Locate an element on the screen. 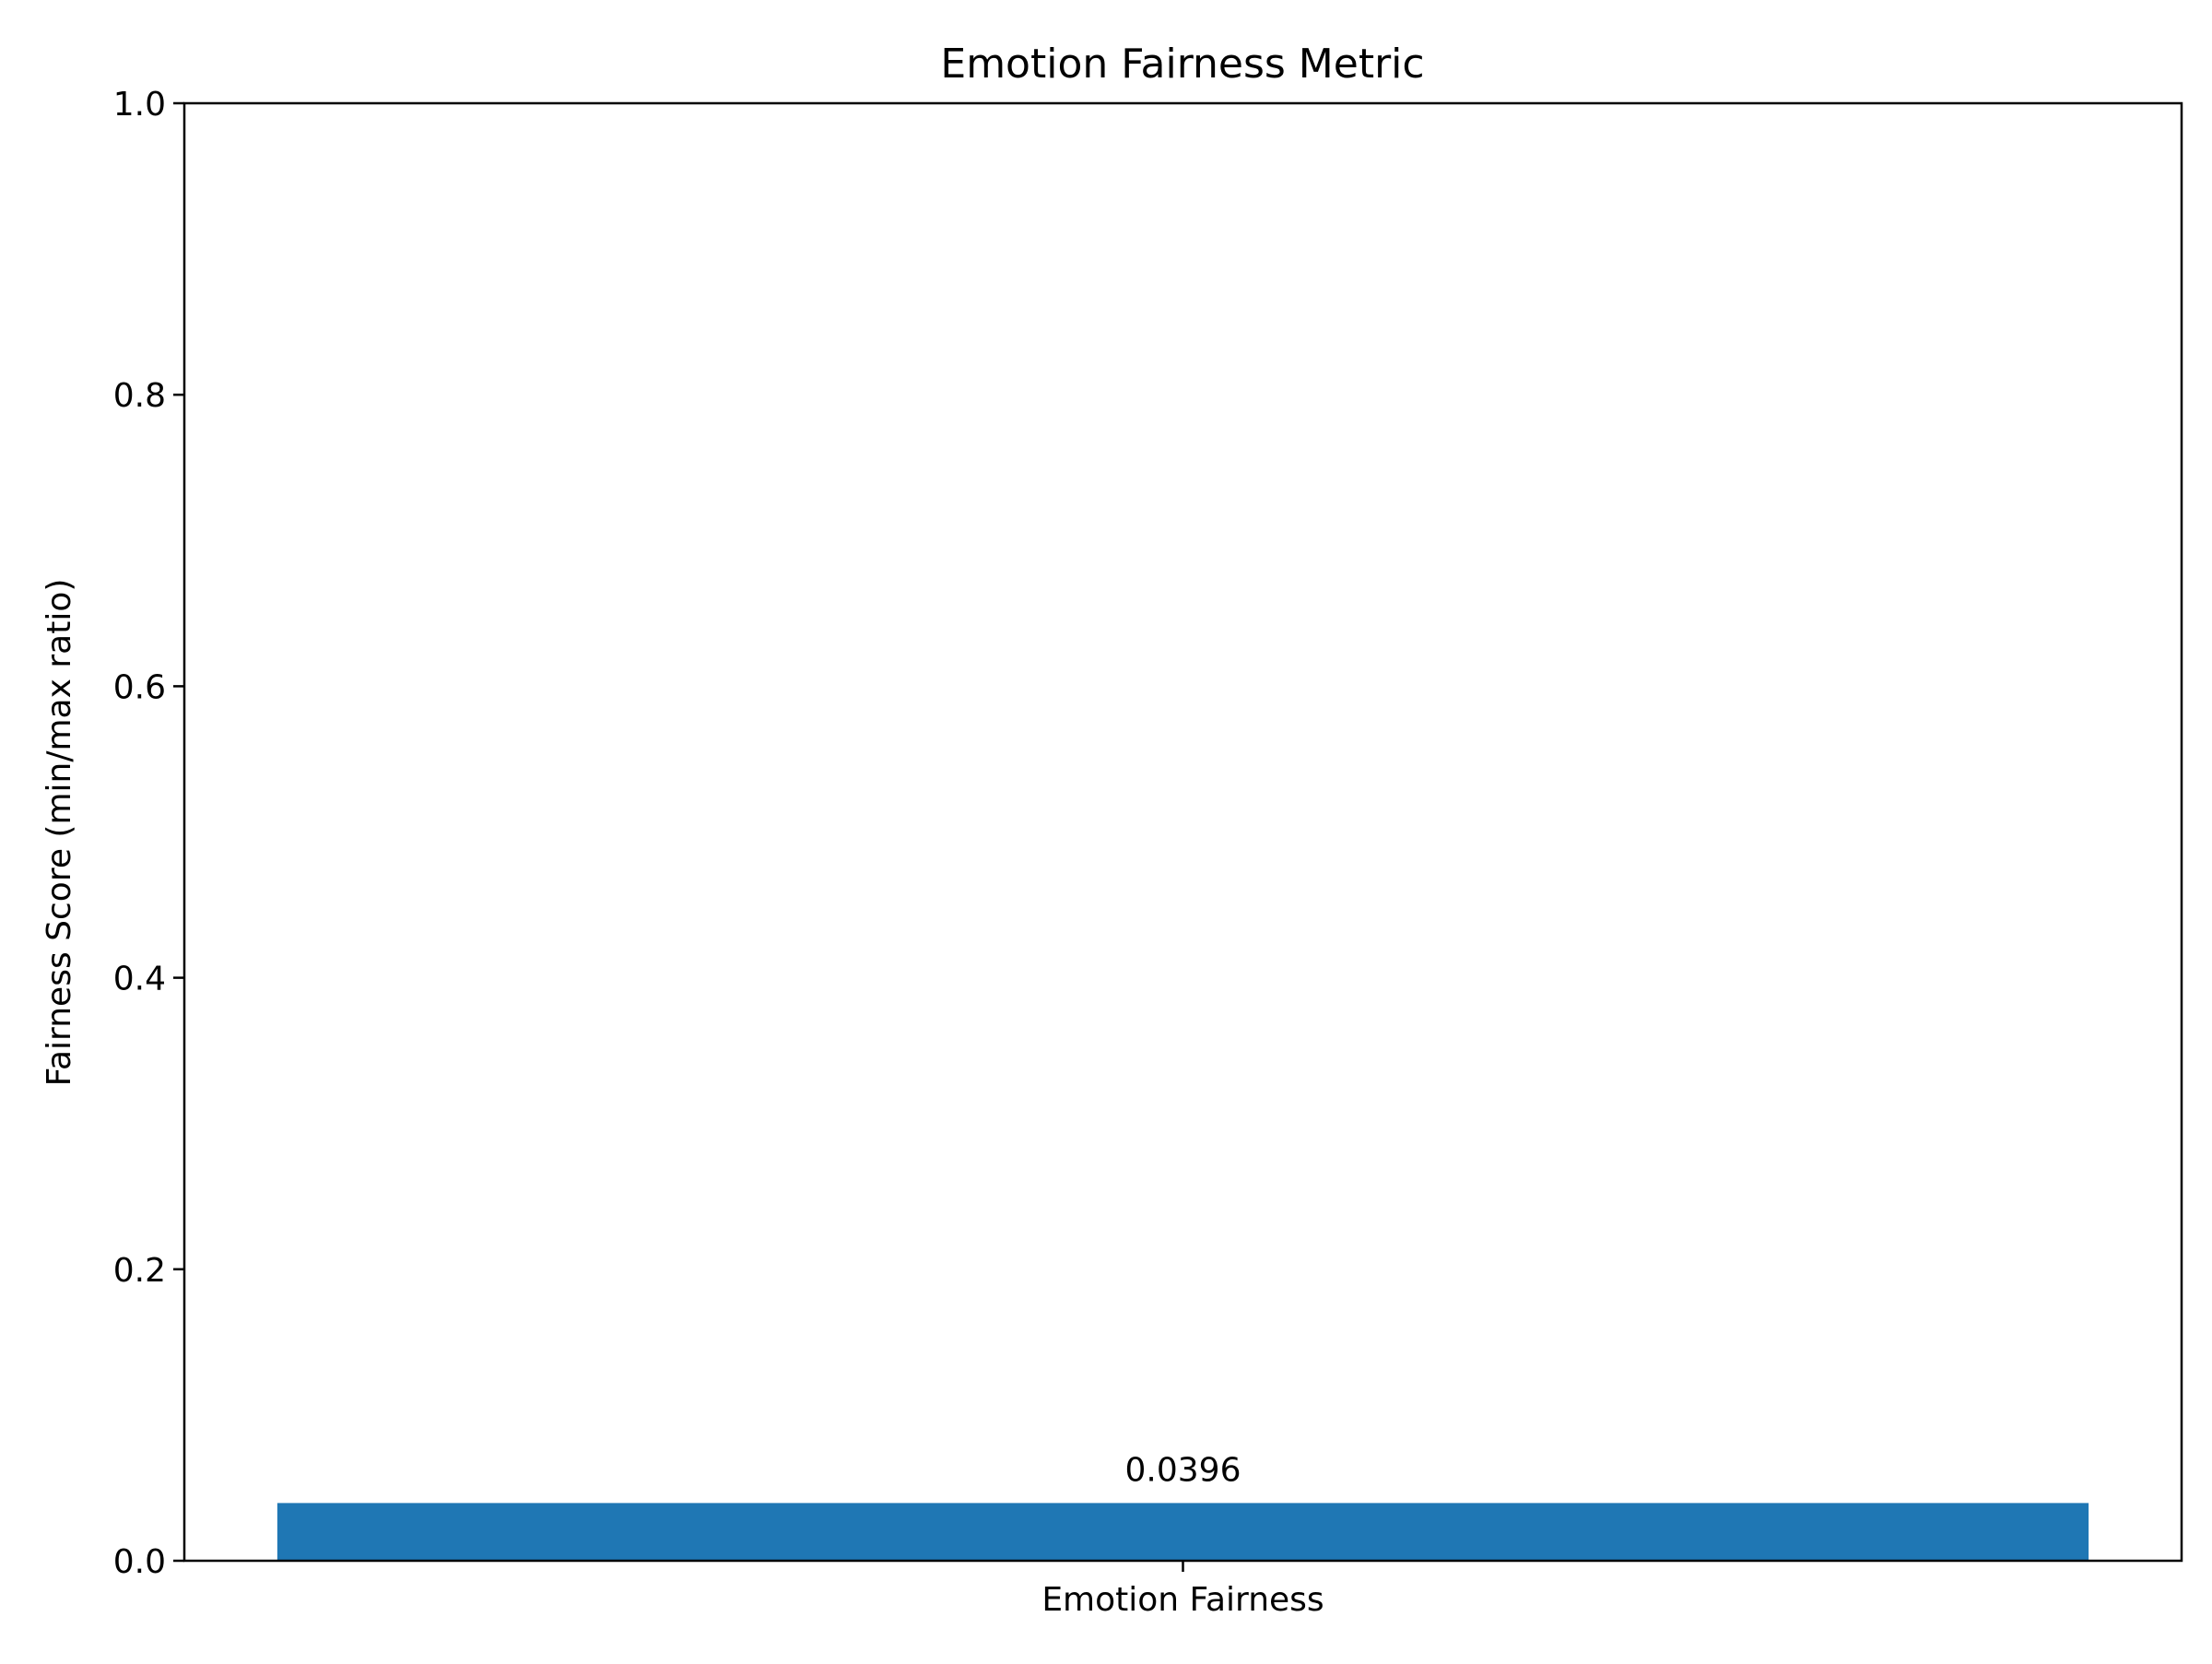  y-tick-label: 0.6 is located at coordinates (139, 687).